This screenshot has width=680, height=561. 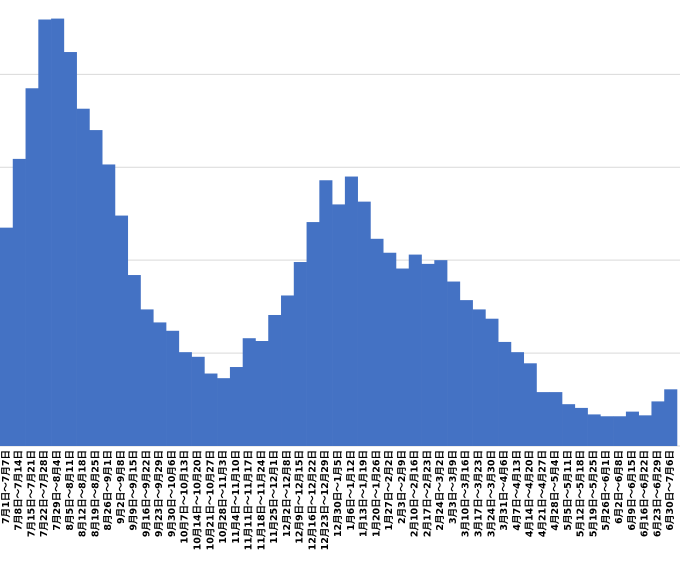 I want to click on x-tick-label: 1月6日～1月12日, so click(x=351, y=490).